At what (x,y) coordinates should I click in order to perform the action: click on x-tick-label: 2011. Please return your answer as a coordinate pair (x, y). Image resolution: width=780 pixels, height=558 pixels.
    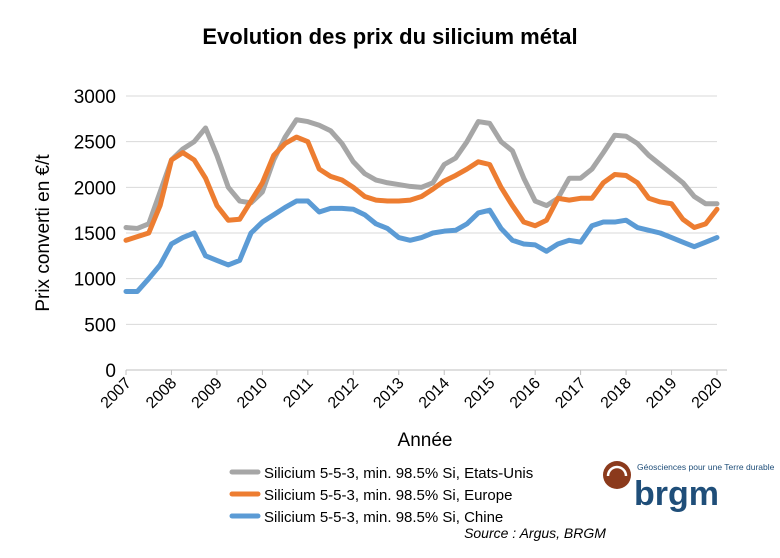
    Looking at the image, I should click on (298, 393).